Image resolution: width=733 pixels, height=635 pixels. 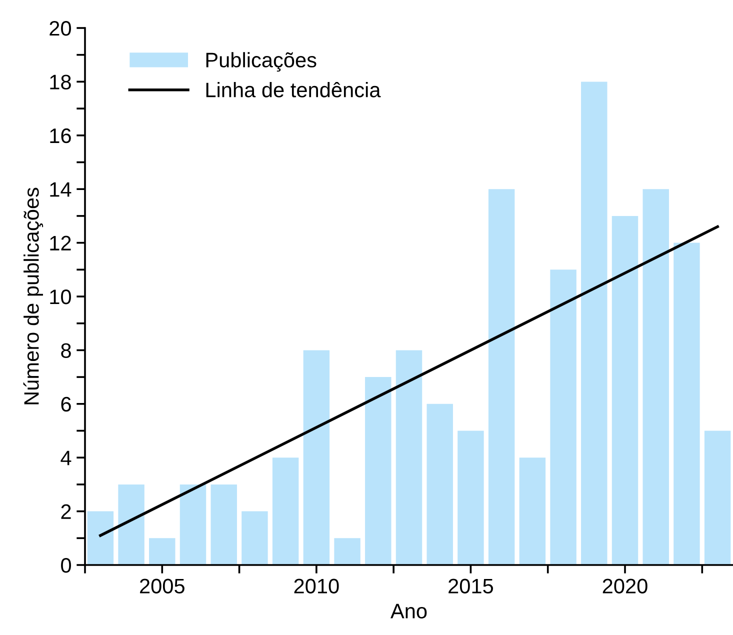 I want to click on x-axis-title: Ano, so click(x=408, y=611).